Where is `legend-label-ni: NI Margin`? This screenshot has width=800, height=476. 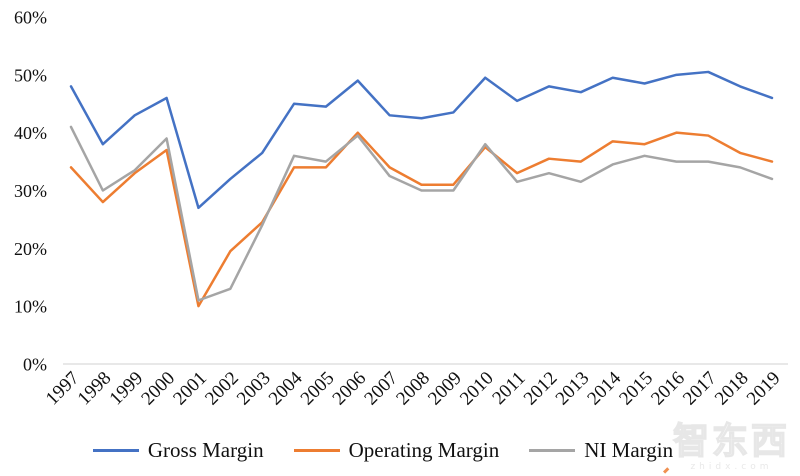
legend-label-ni: NI Margin is located at coordinates (629, 450).